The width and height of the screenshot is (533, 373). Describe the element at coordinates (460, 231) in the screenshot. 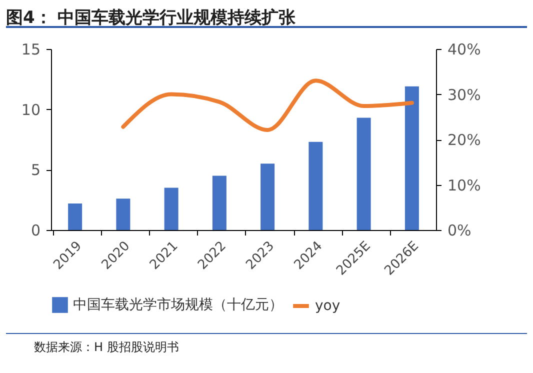

I see `y2-tick-label: 0%` at that location.